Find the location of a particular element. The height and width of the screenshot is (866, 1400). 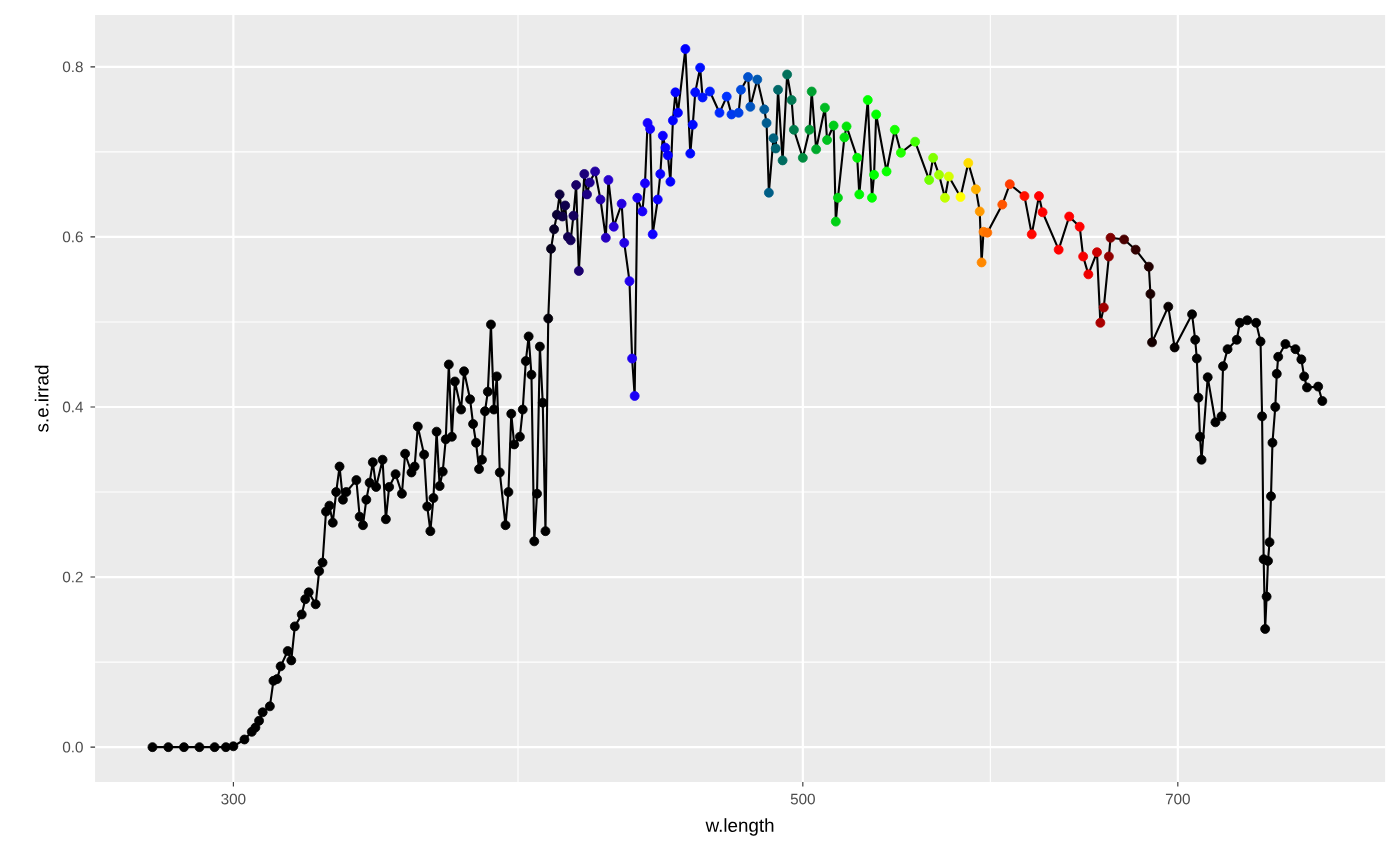

x-tick-label: 500 is located at coordinates (802, 799).